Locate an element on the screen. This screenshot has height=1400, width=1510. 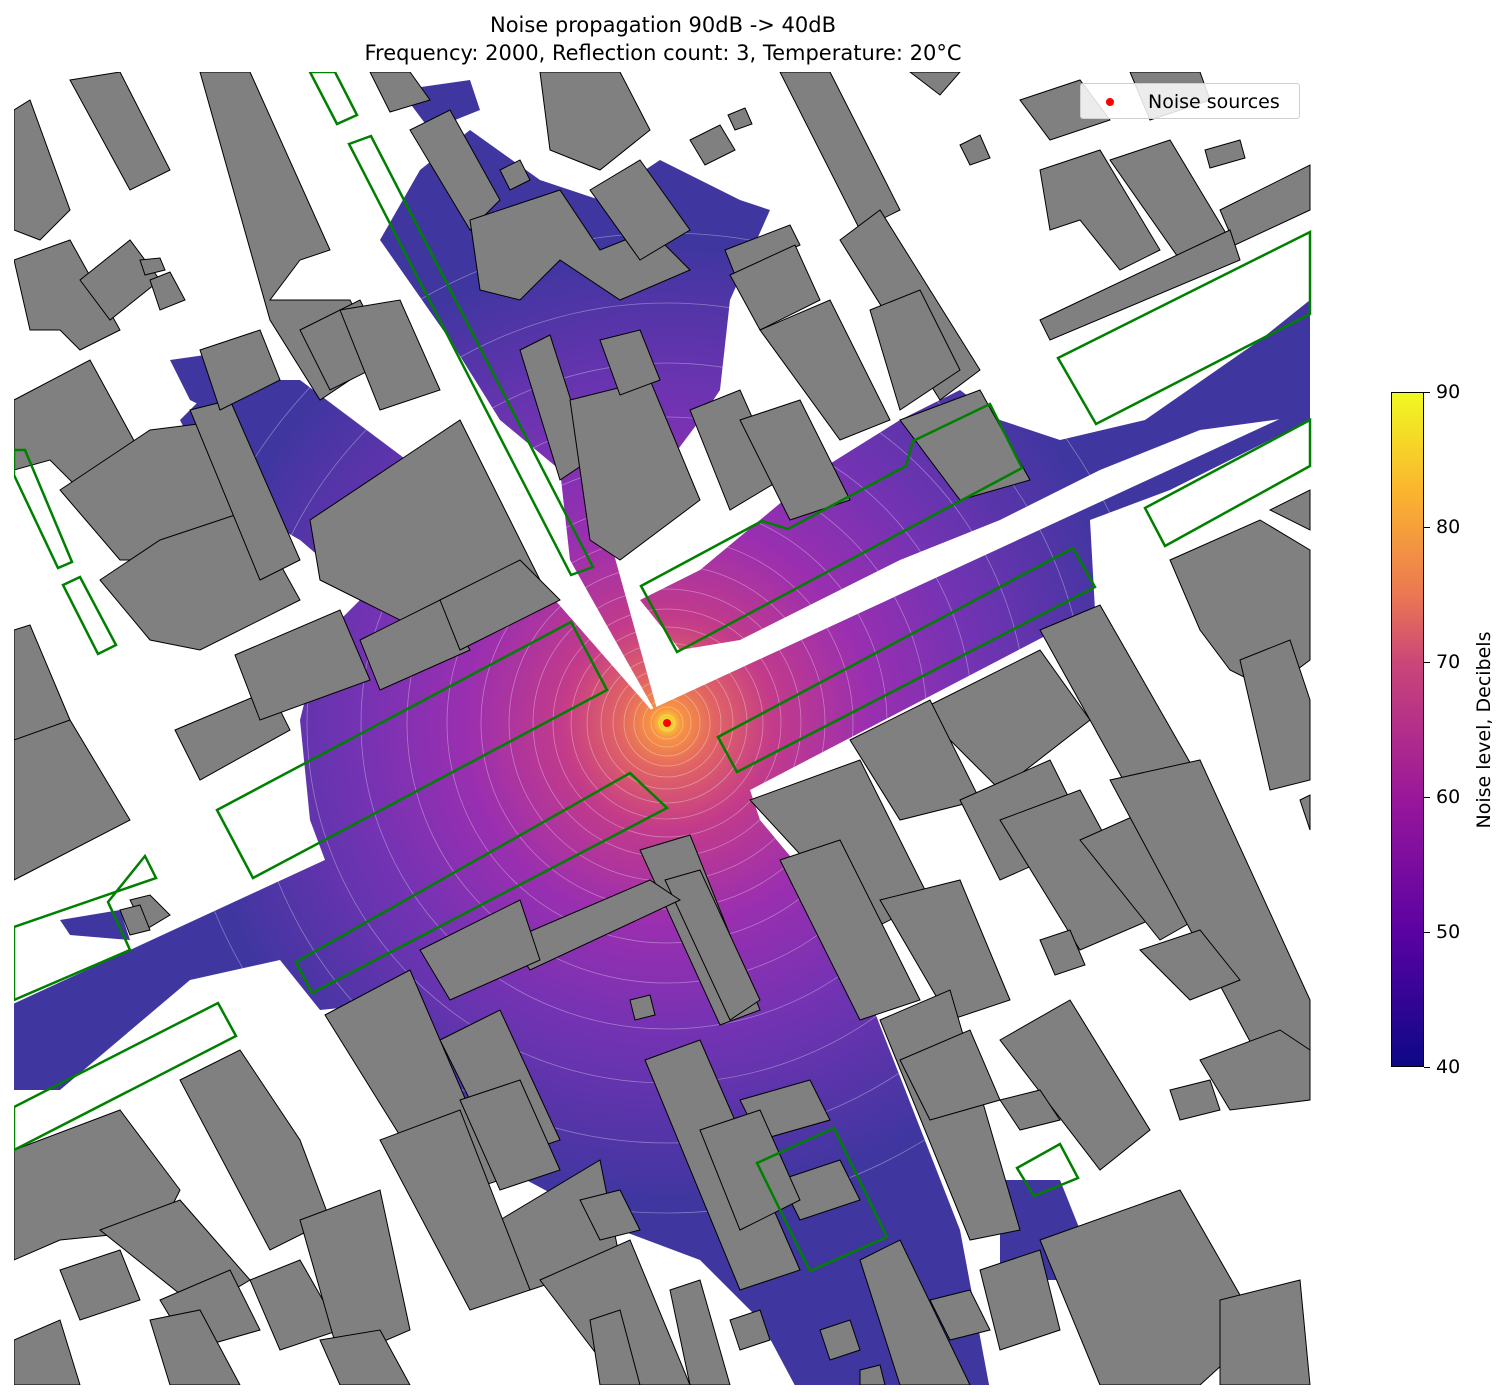
colorbar-tick-label: 60 is located at coordinates (1448, 797).